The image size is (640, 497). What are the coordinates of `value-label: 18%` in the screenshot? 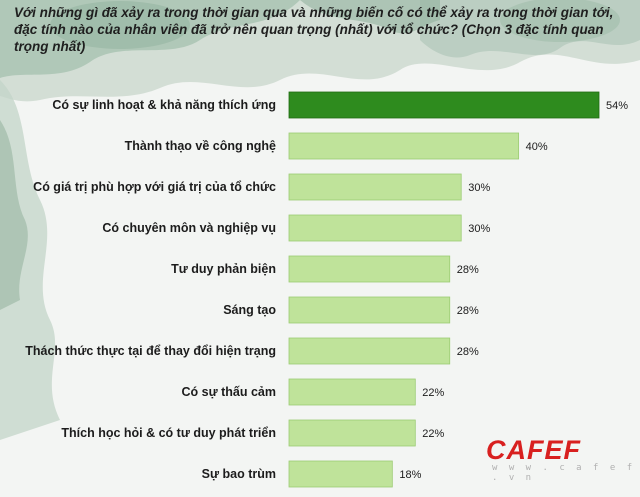 It's located at (410, 475).